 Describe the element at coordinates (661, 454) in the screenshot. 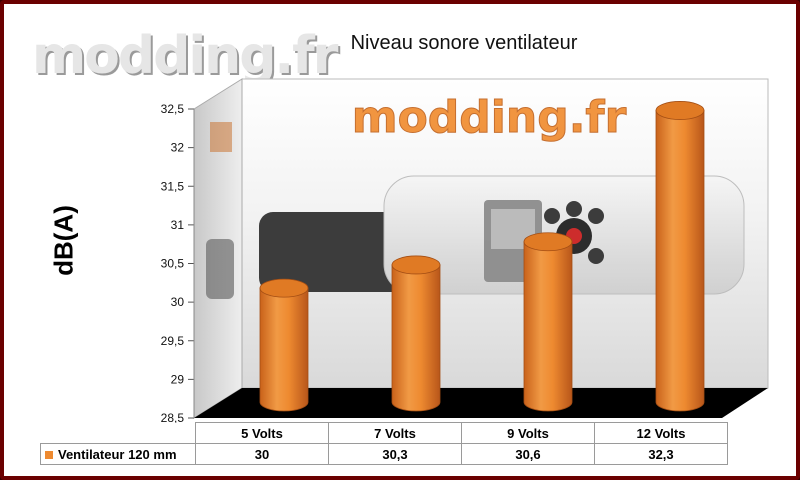

I see `value-label: 32,3` at that location.